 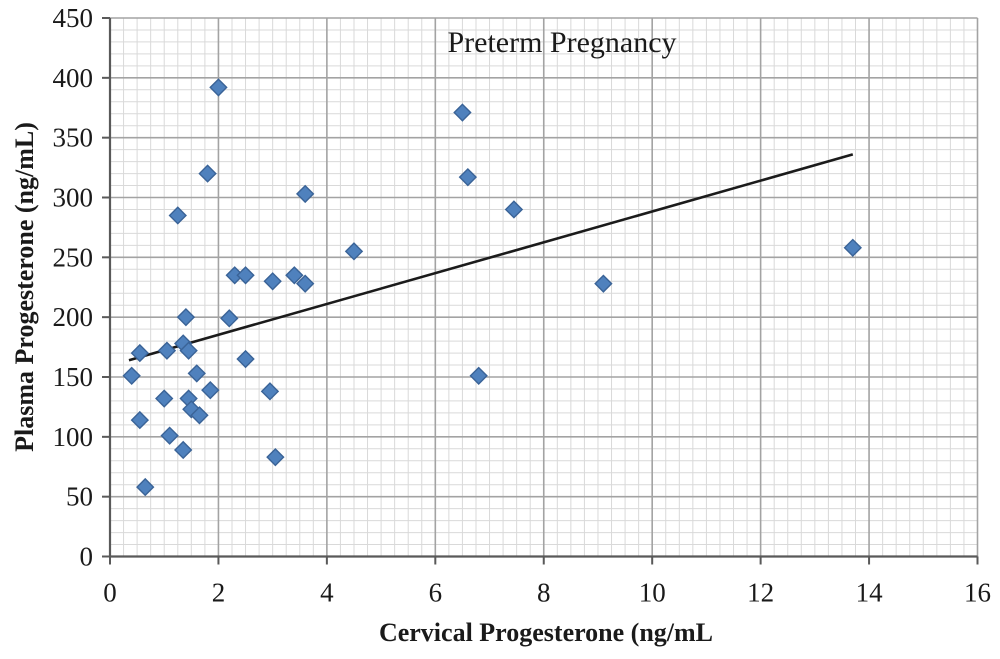 I want to click on y-tick-label: 0, so click(x=87, y=557).